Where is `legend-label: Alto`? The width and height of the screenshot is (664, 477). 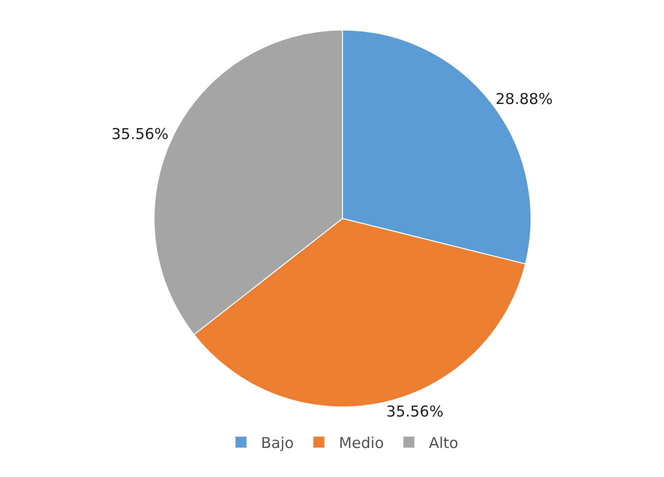
legend-label: Alto is located at coordinates (443, 443).